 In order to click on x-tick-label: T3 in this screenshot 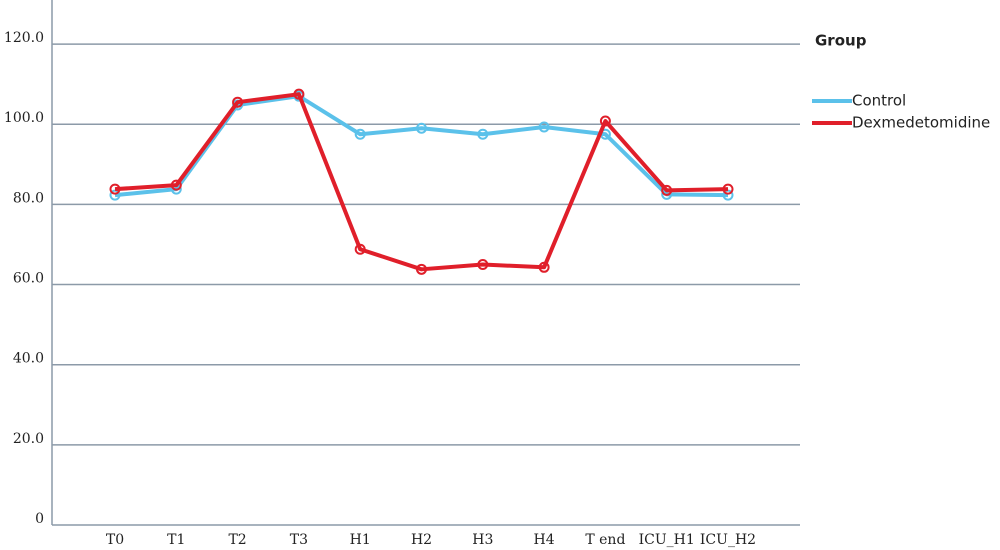, I will do `click(299, 540)`.